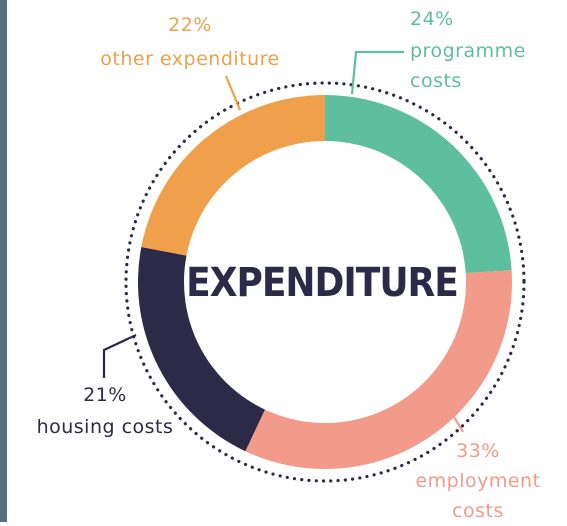  Describe the element at coordinates (322, 283) in the screenshot. I see `chart-title: EXPENDITURE` at that location.